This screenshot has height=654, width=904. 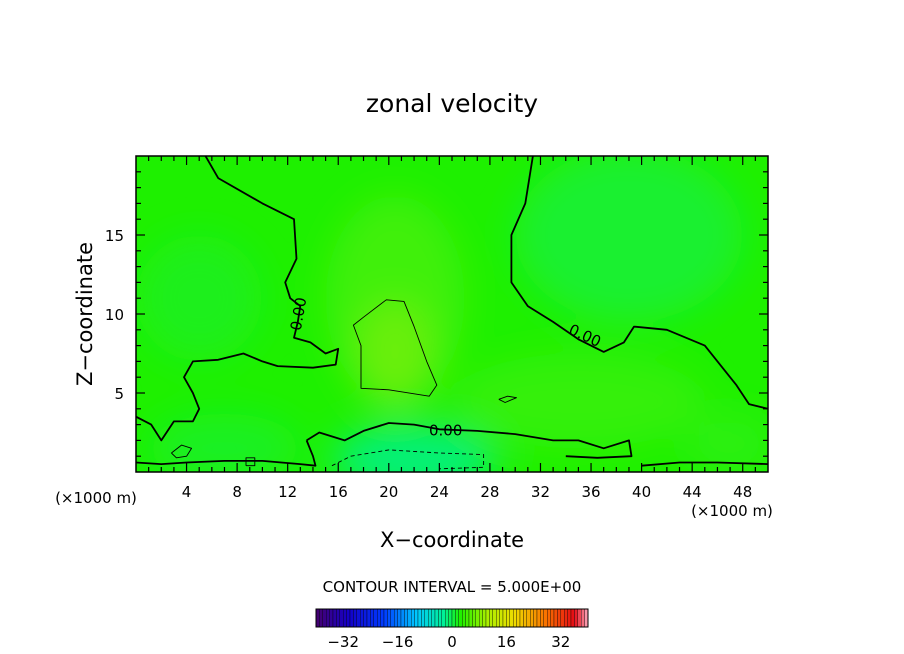 I want to click on x-tick-label: 16, so click(x=338, y=492).